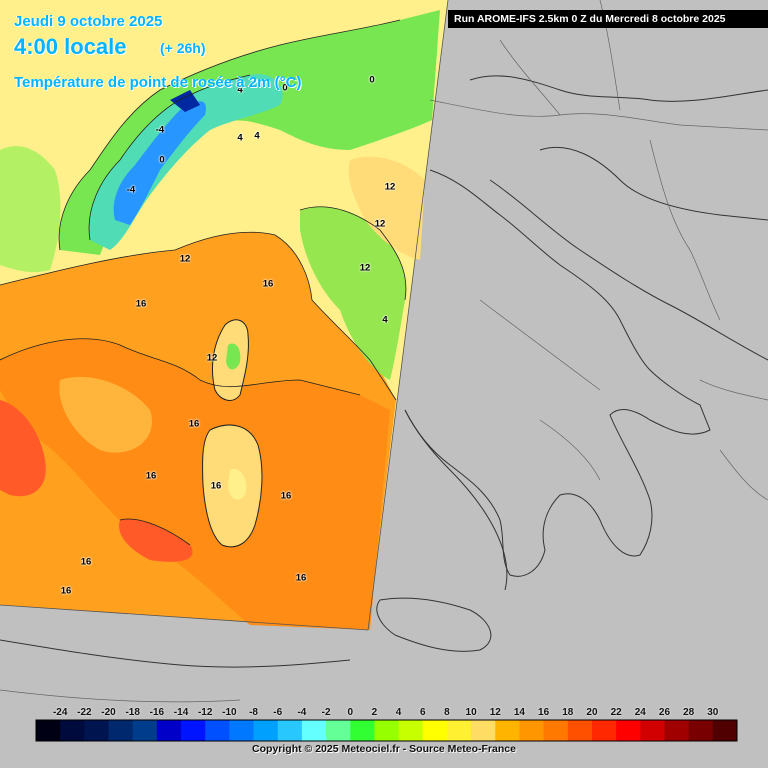 This screenshot has height=768, width=768. What do you see at coordinates (640, 712) in the screenshot?
I see `legend-tick-label: 24` at bounding box center [640, 712].